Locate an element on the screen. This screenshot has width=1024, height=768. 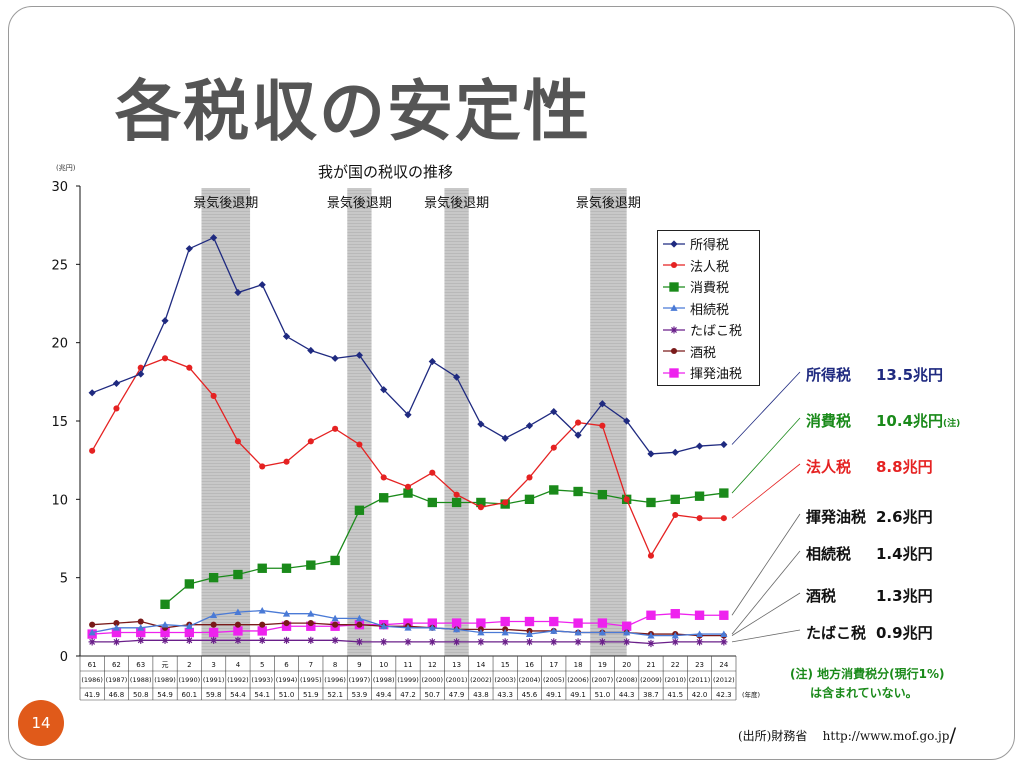
summary-name: 相続税 is located at coordinates (829, 554).